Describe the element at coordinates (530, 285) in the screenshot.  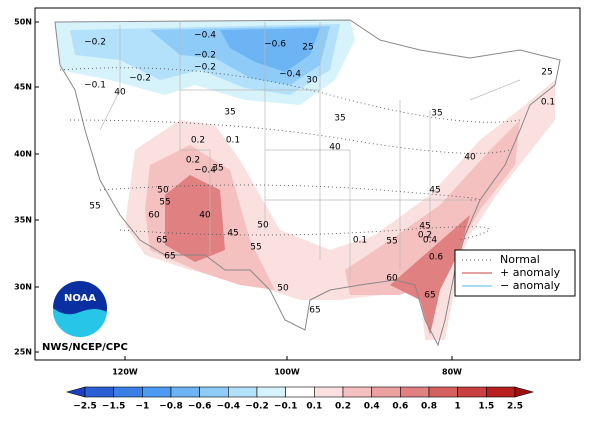
I see `legend-label: − anomaly` at that location.